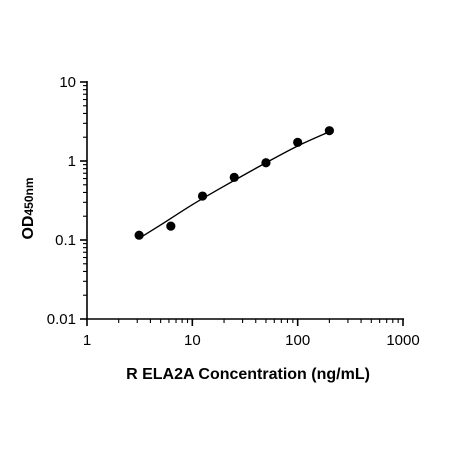  I want to click on x-tick-label: 1000, so click(402, 340).